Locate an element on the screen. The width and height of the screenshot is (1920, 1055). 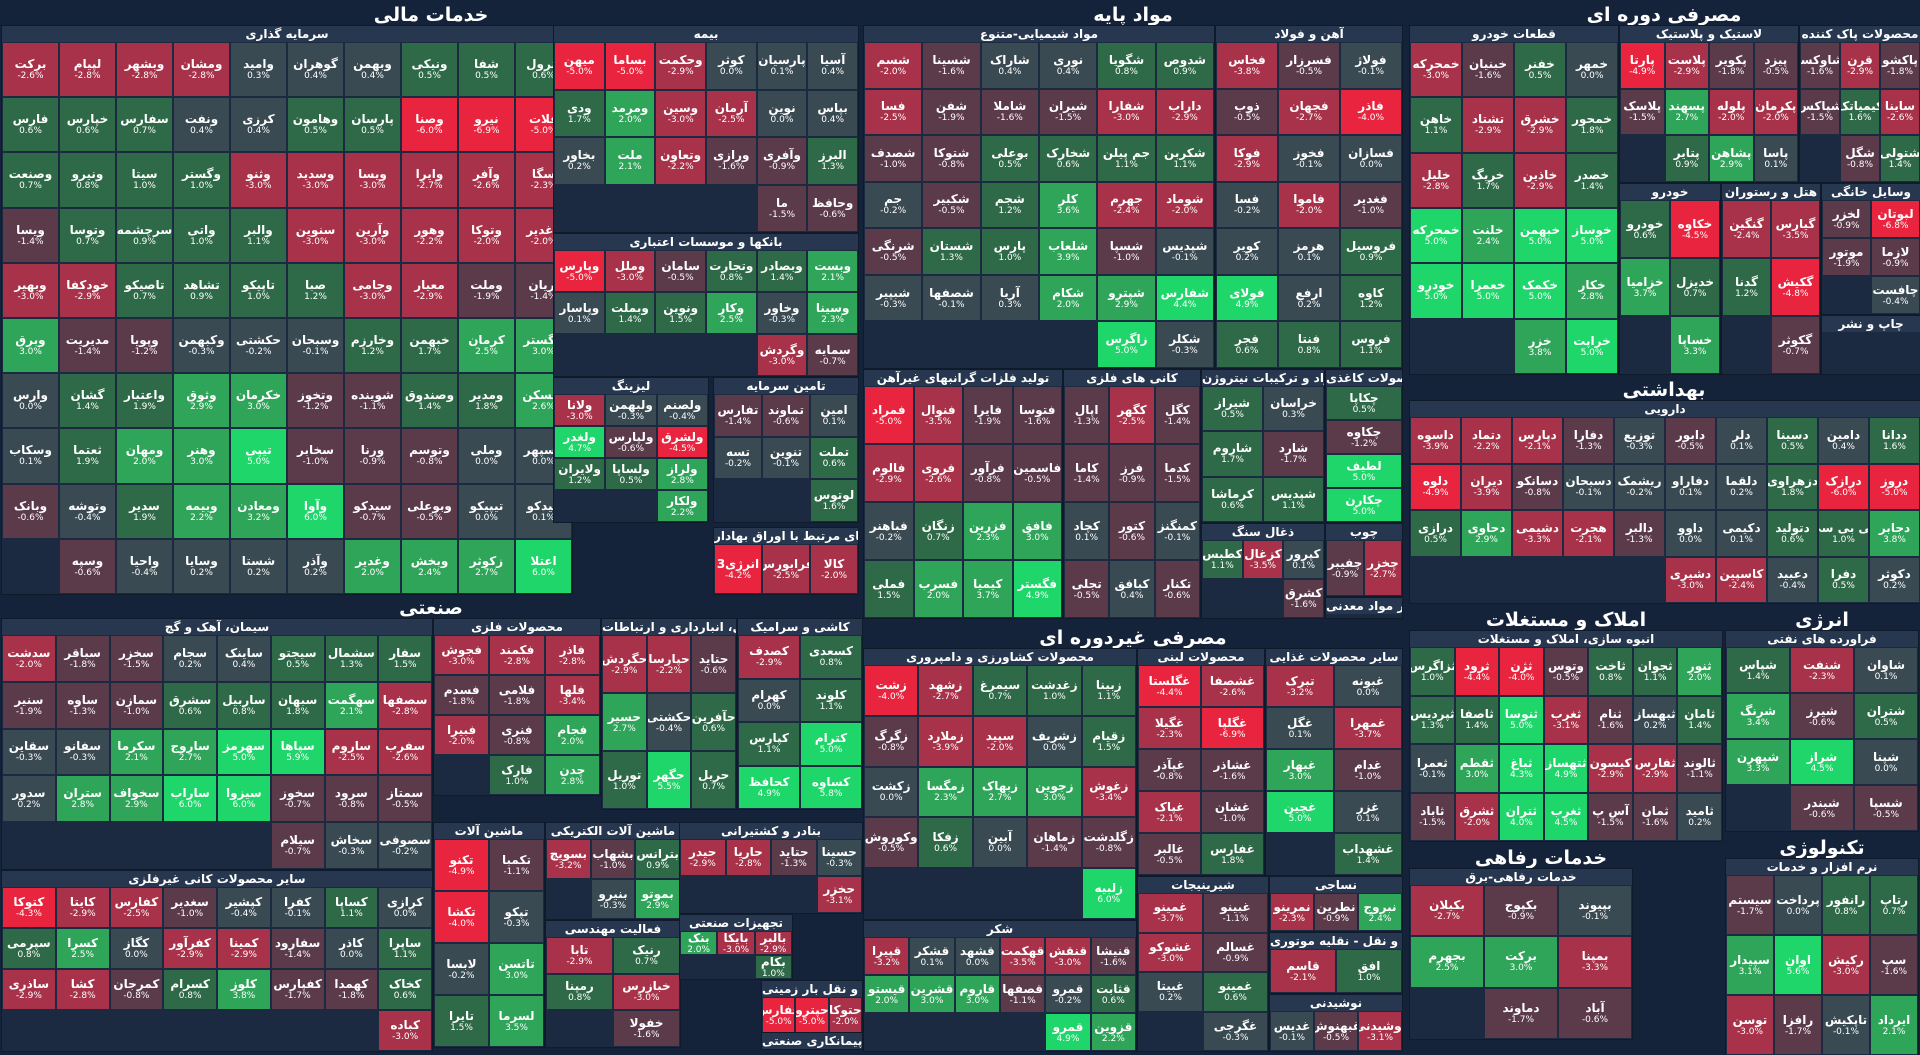
stock-tile: وپاسار 0.1% is located at coordinates (579, 313).